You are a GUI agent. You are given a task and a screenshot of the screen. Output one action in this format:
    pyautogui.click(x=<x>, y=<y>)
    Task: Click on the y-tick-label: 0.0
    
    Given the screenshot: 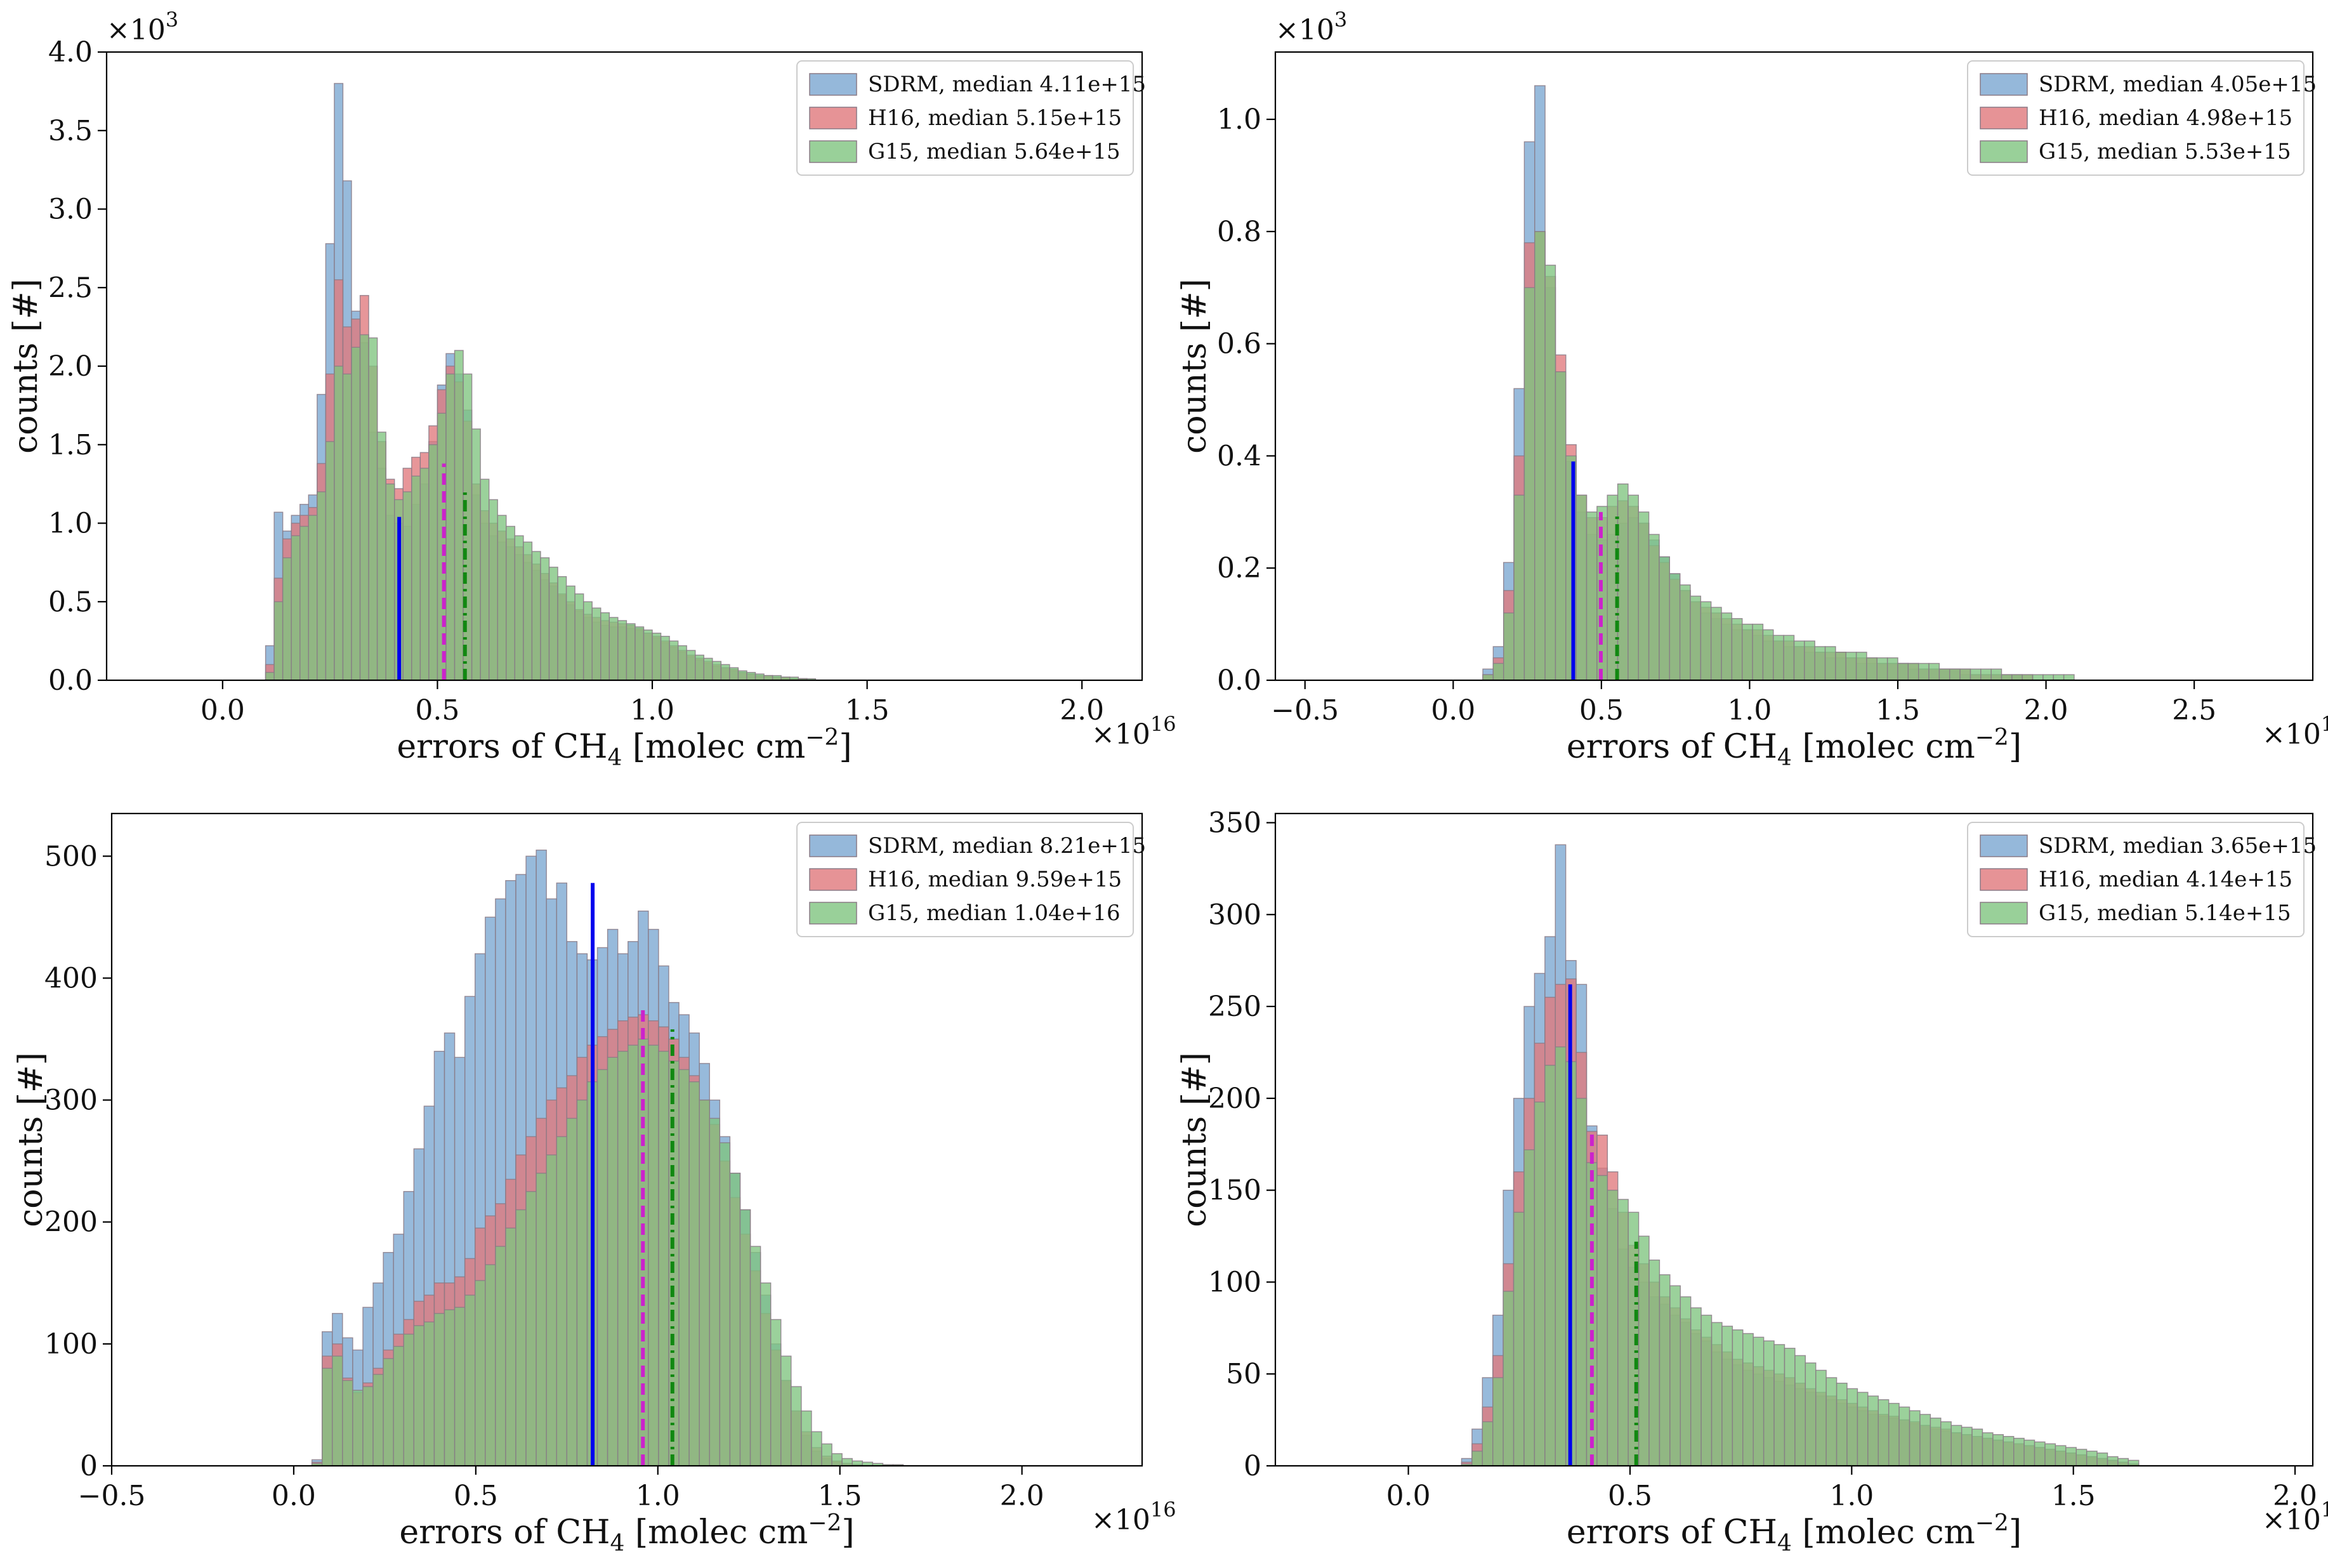 What is the action you would take?
    pyautogui.click(x=70, y=680)
    